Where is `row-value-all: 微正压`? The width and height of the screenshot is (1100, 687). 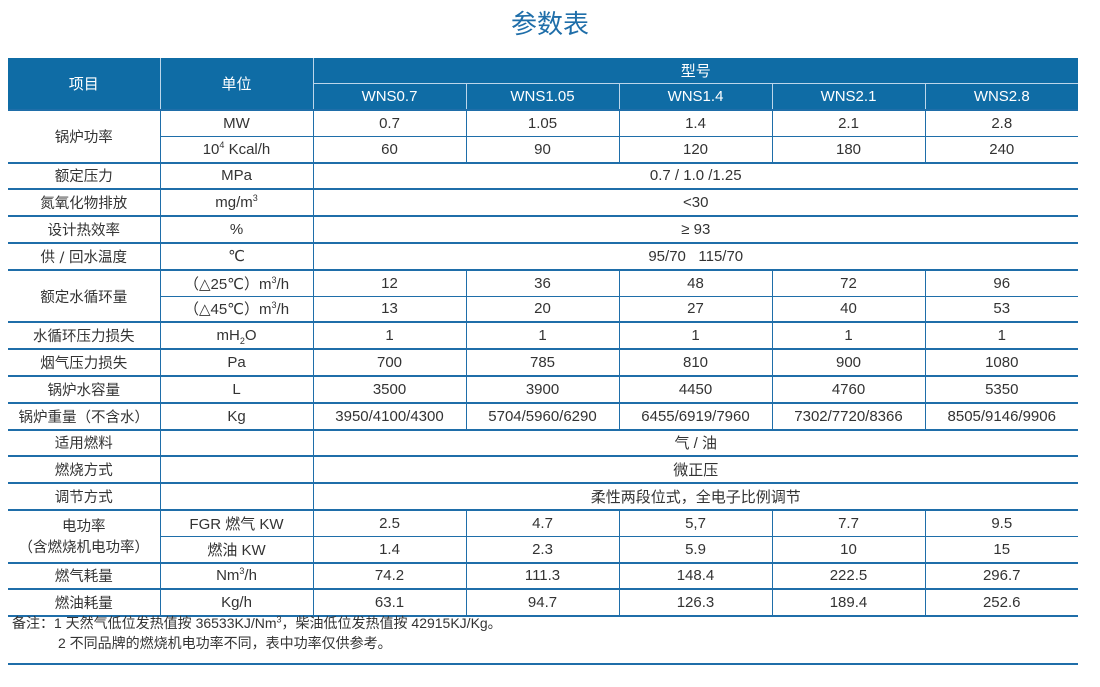
row-value-all: 微正压 is located at coordinates (695, 469).